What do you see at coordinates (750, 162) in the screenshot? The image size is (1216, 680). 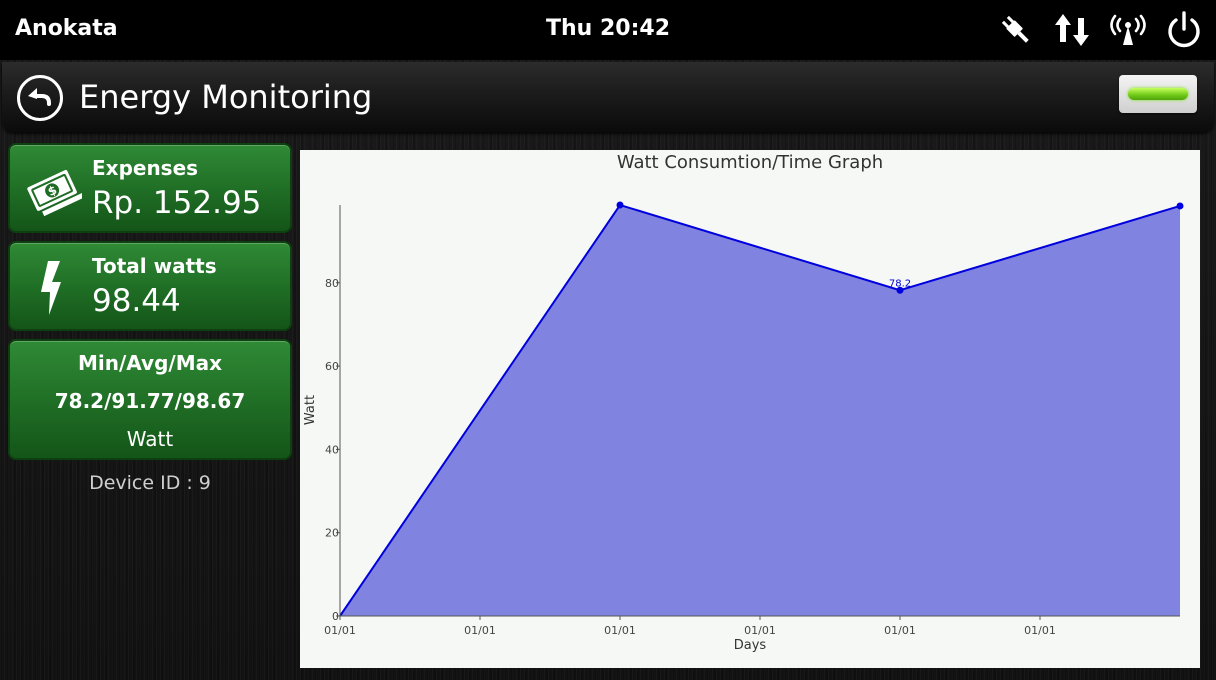 I see `chart-title: Watt Consumtion/Time Graph` at bounding box center [750, 162].